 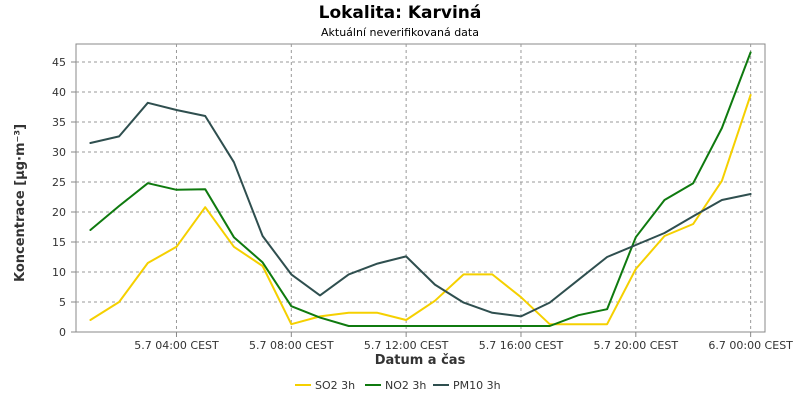 What do you see at coordinates (291, 345) in the screenshot?
I see `x-tick-label: 5.7 08:00 CEST` at bounding box center [291, 345].